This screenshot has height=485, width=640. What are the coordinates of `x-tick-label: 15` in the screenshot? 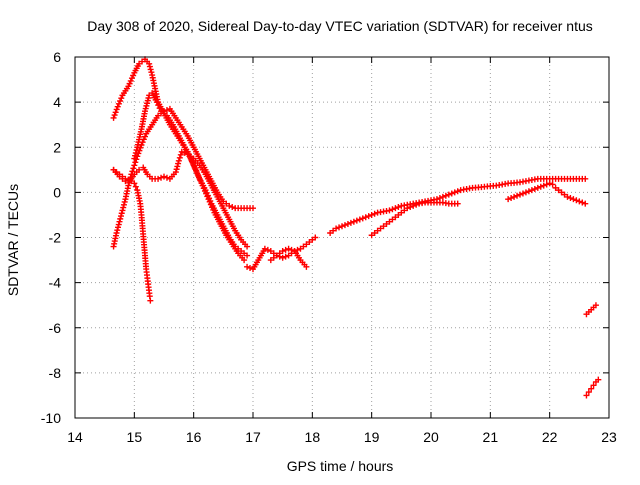 It's located at (135, 437).